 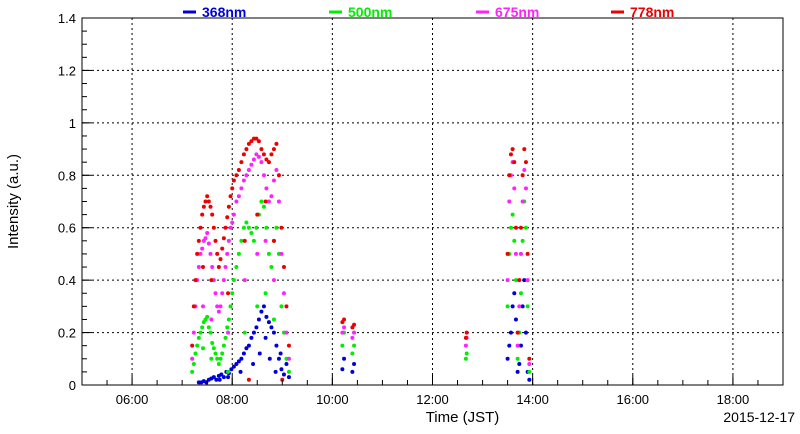 I want to click on y-tick-label: 1, so click(x=72, y=123).